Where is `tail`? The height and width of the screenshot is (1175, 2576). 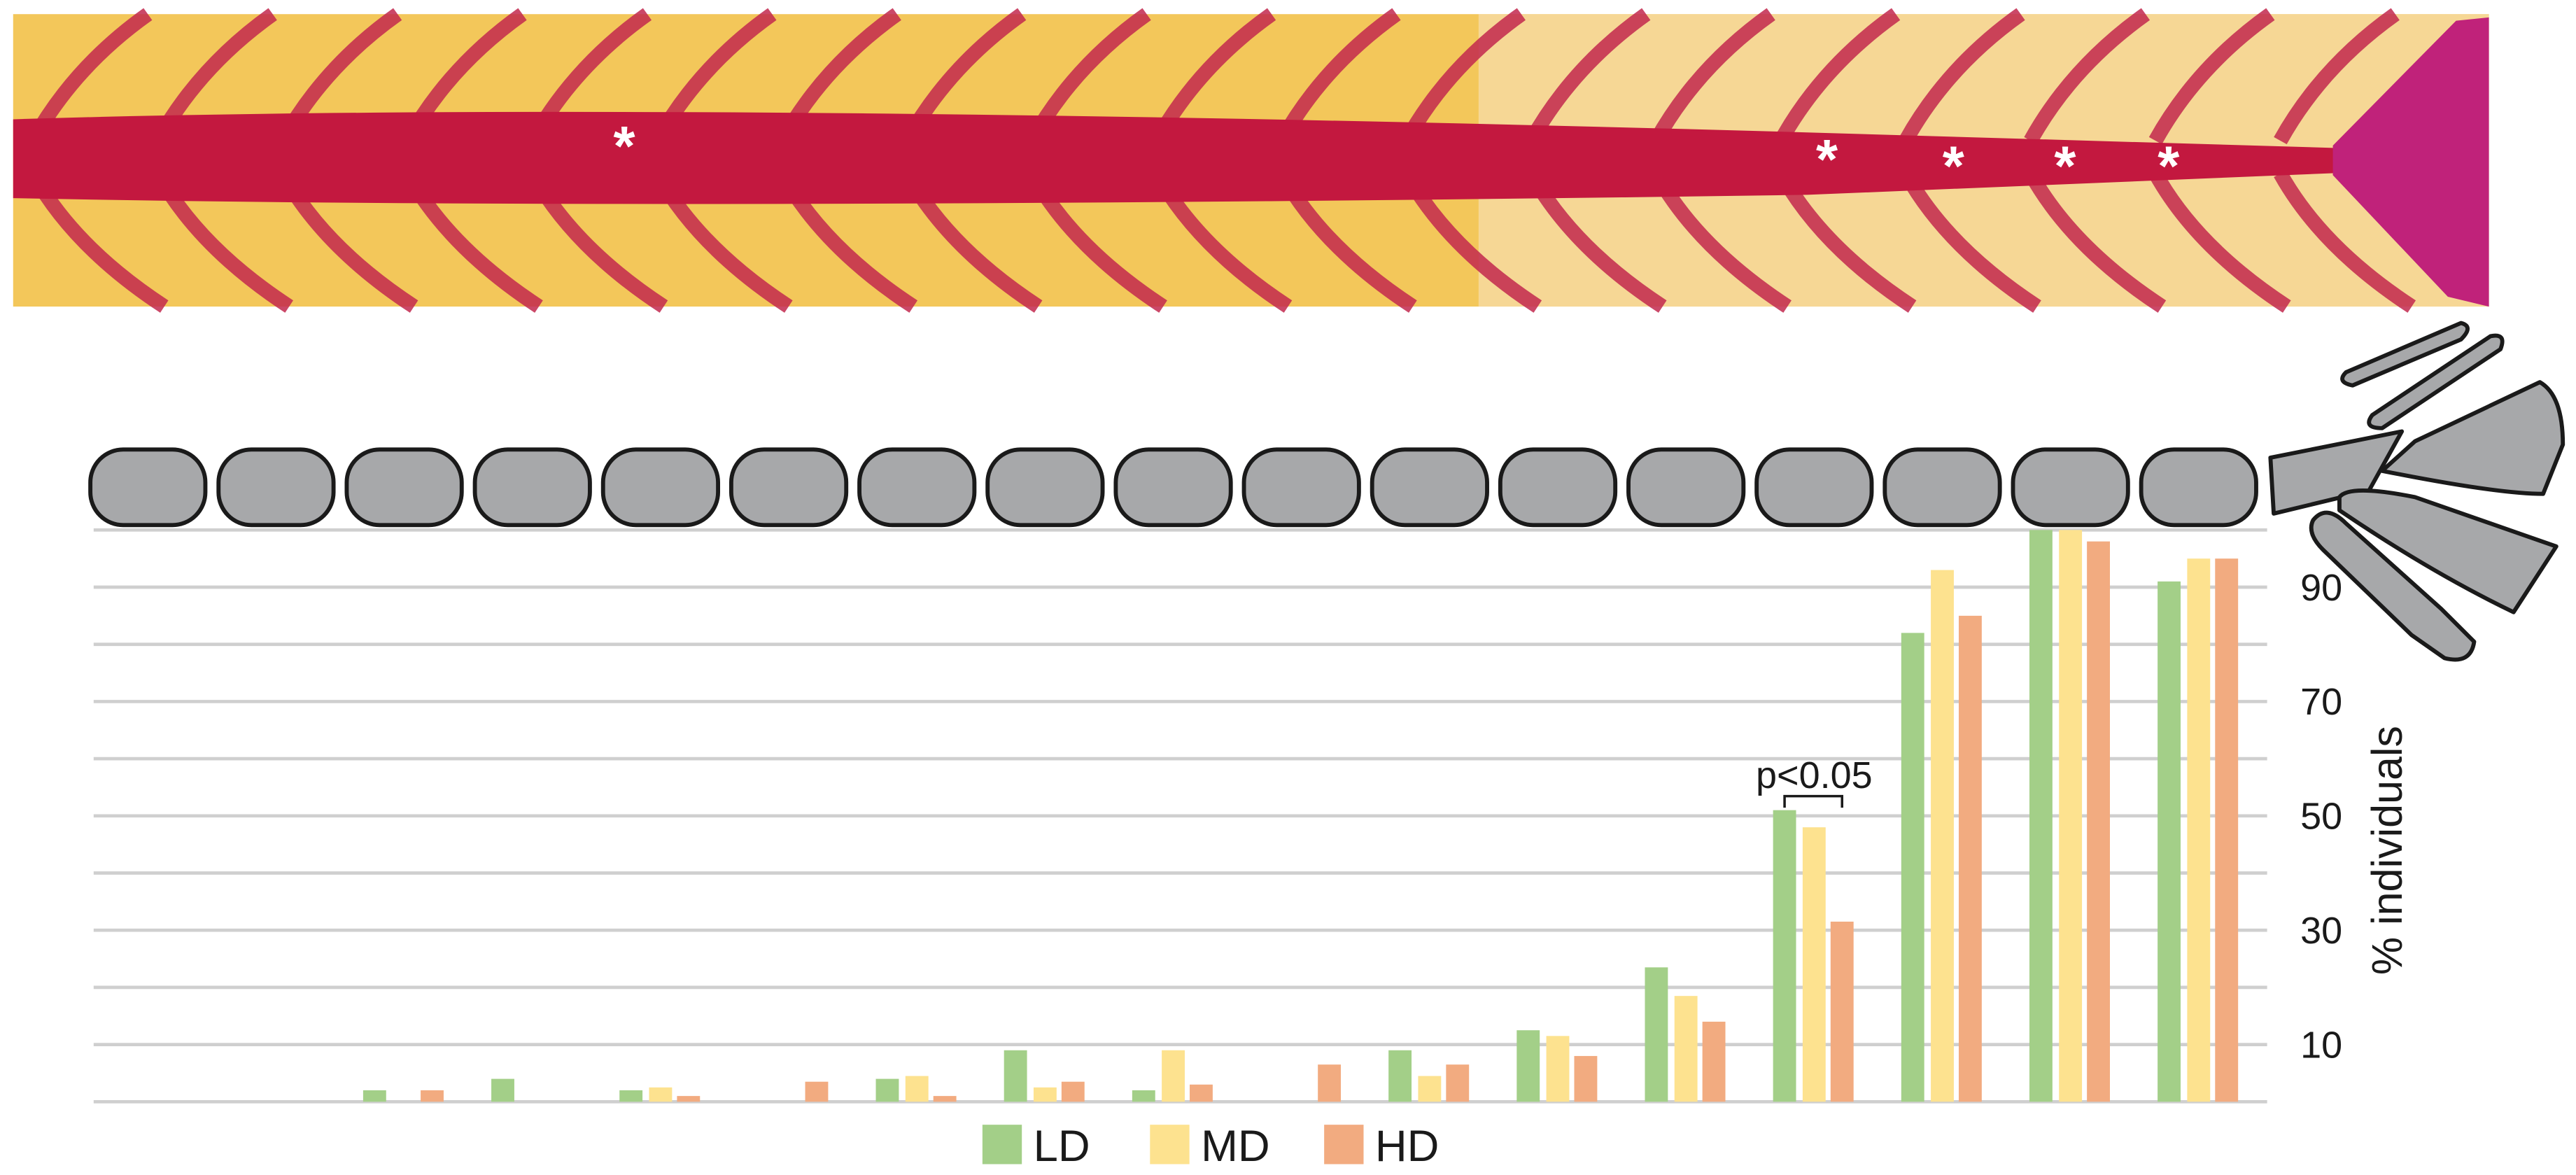
tail is located at coordinates (2410, 162).